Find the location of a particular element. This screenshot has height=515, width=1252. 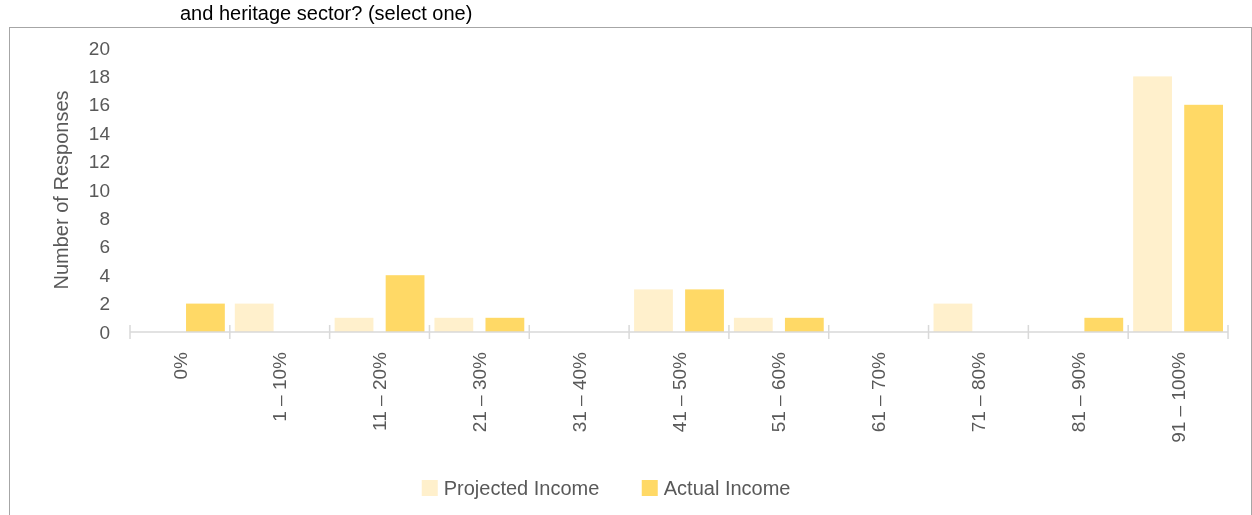

y-tick-label: 14 is located at coordinates (99, 133).